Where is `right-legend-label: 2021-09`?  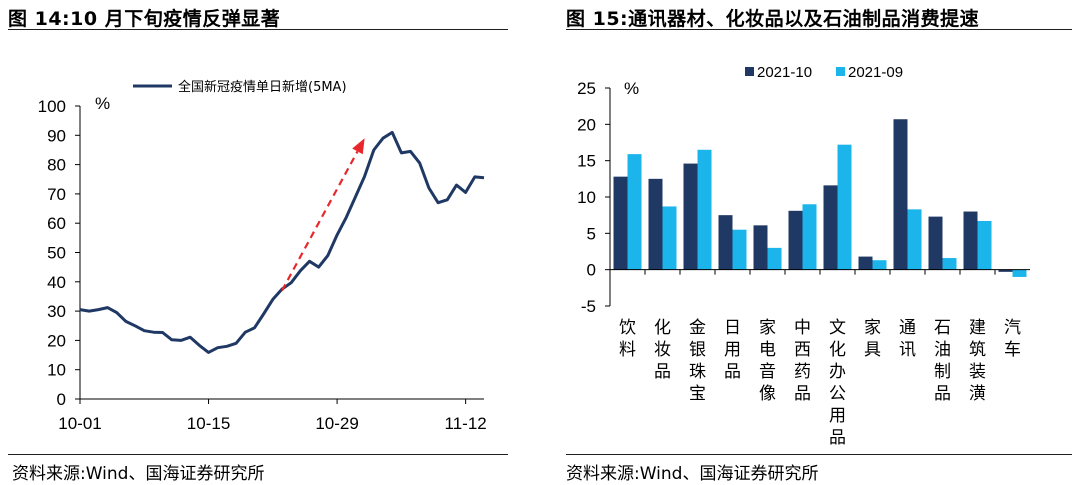
right-legend-label: 2021-09 is located at coordinates (875, 72).